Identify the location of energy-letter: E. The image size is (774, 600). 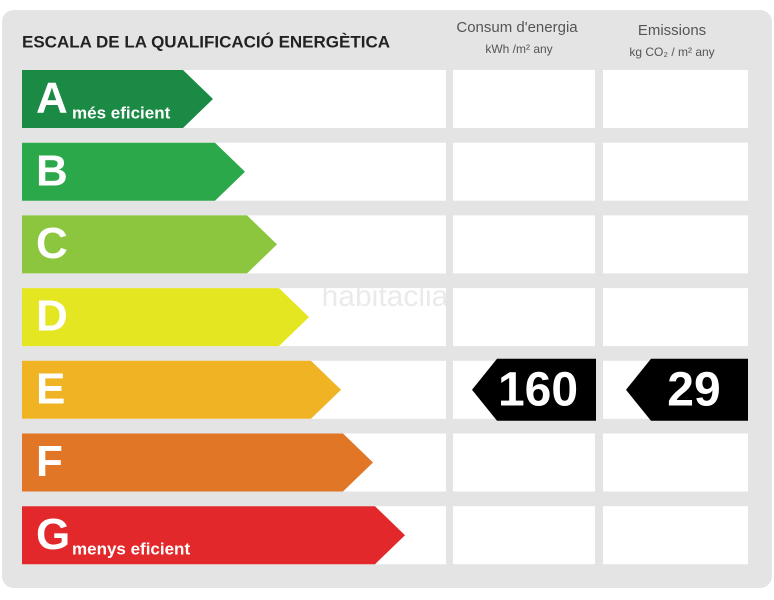
(50, 388).